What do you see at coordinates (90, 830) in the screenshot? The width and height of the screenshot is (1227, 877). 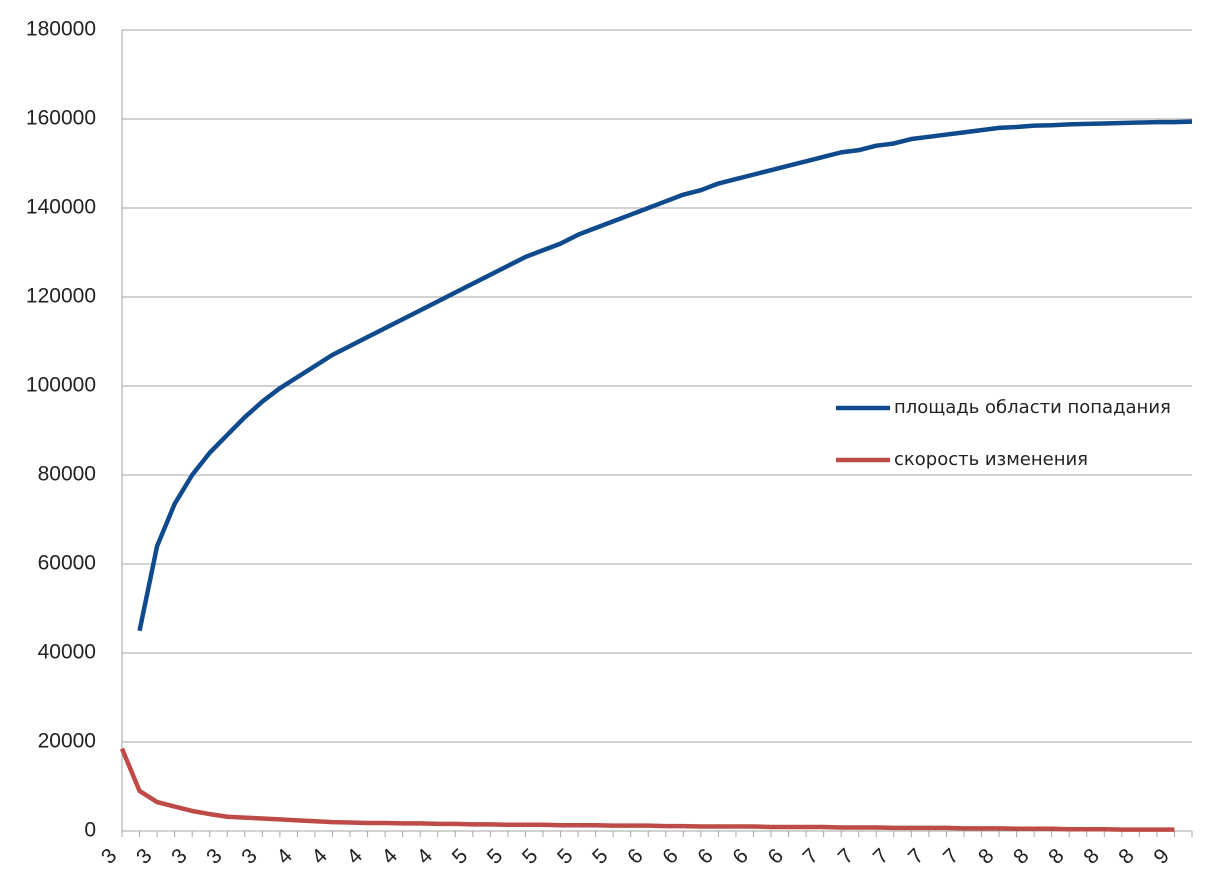 I see `y-tick-label: 0` at bounding box center [90, 830].